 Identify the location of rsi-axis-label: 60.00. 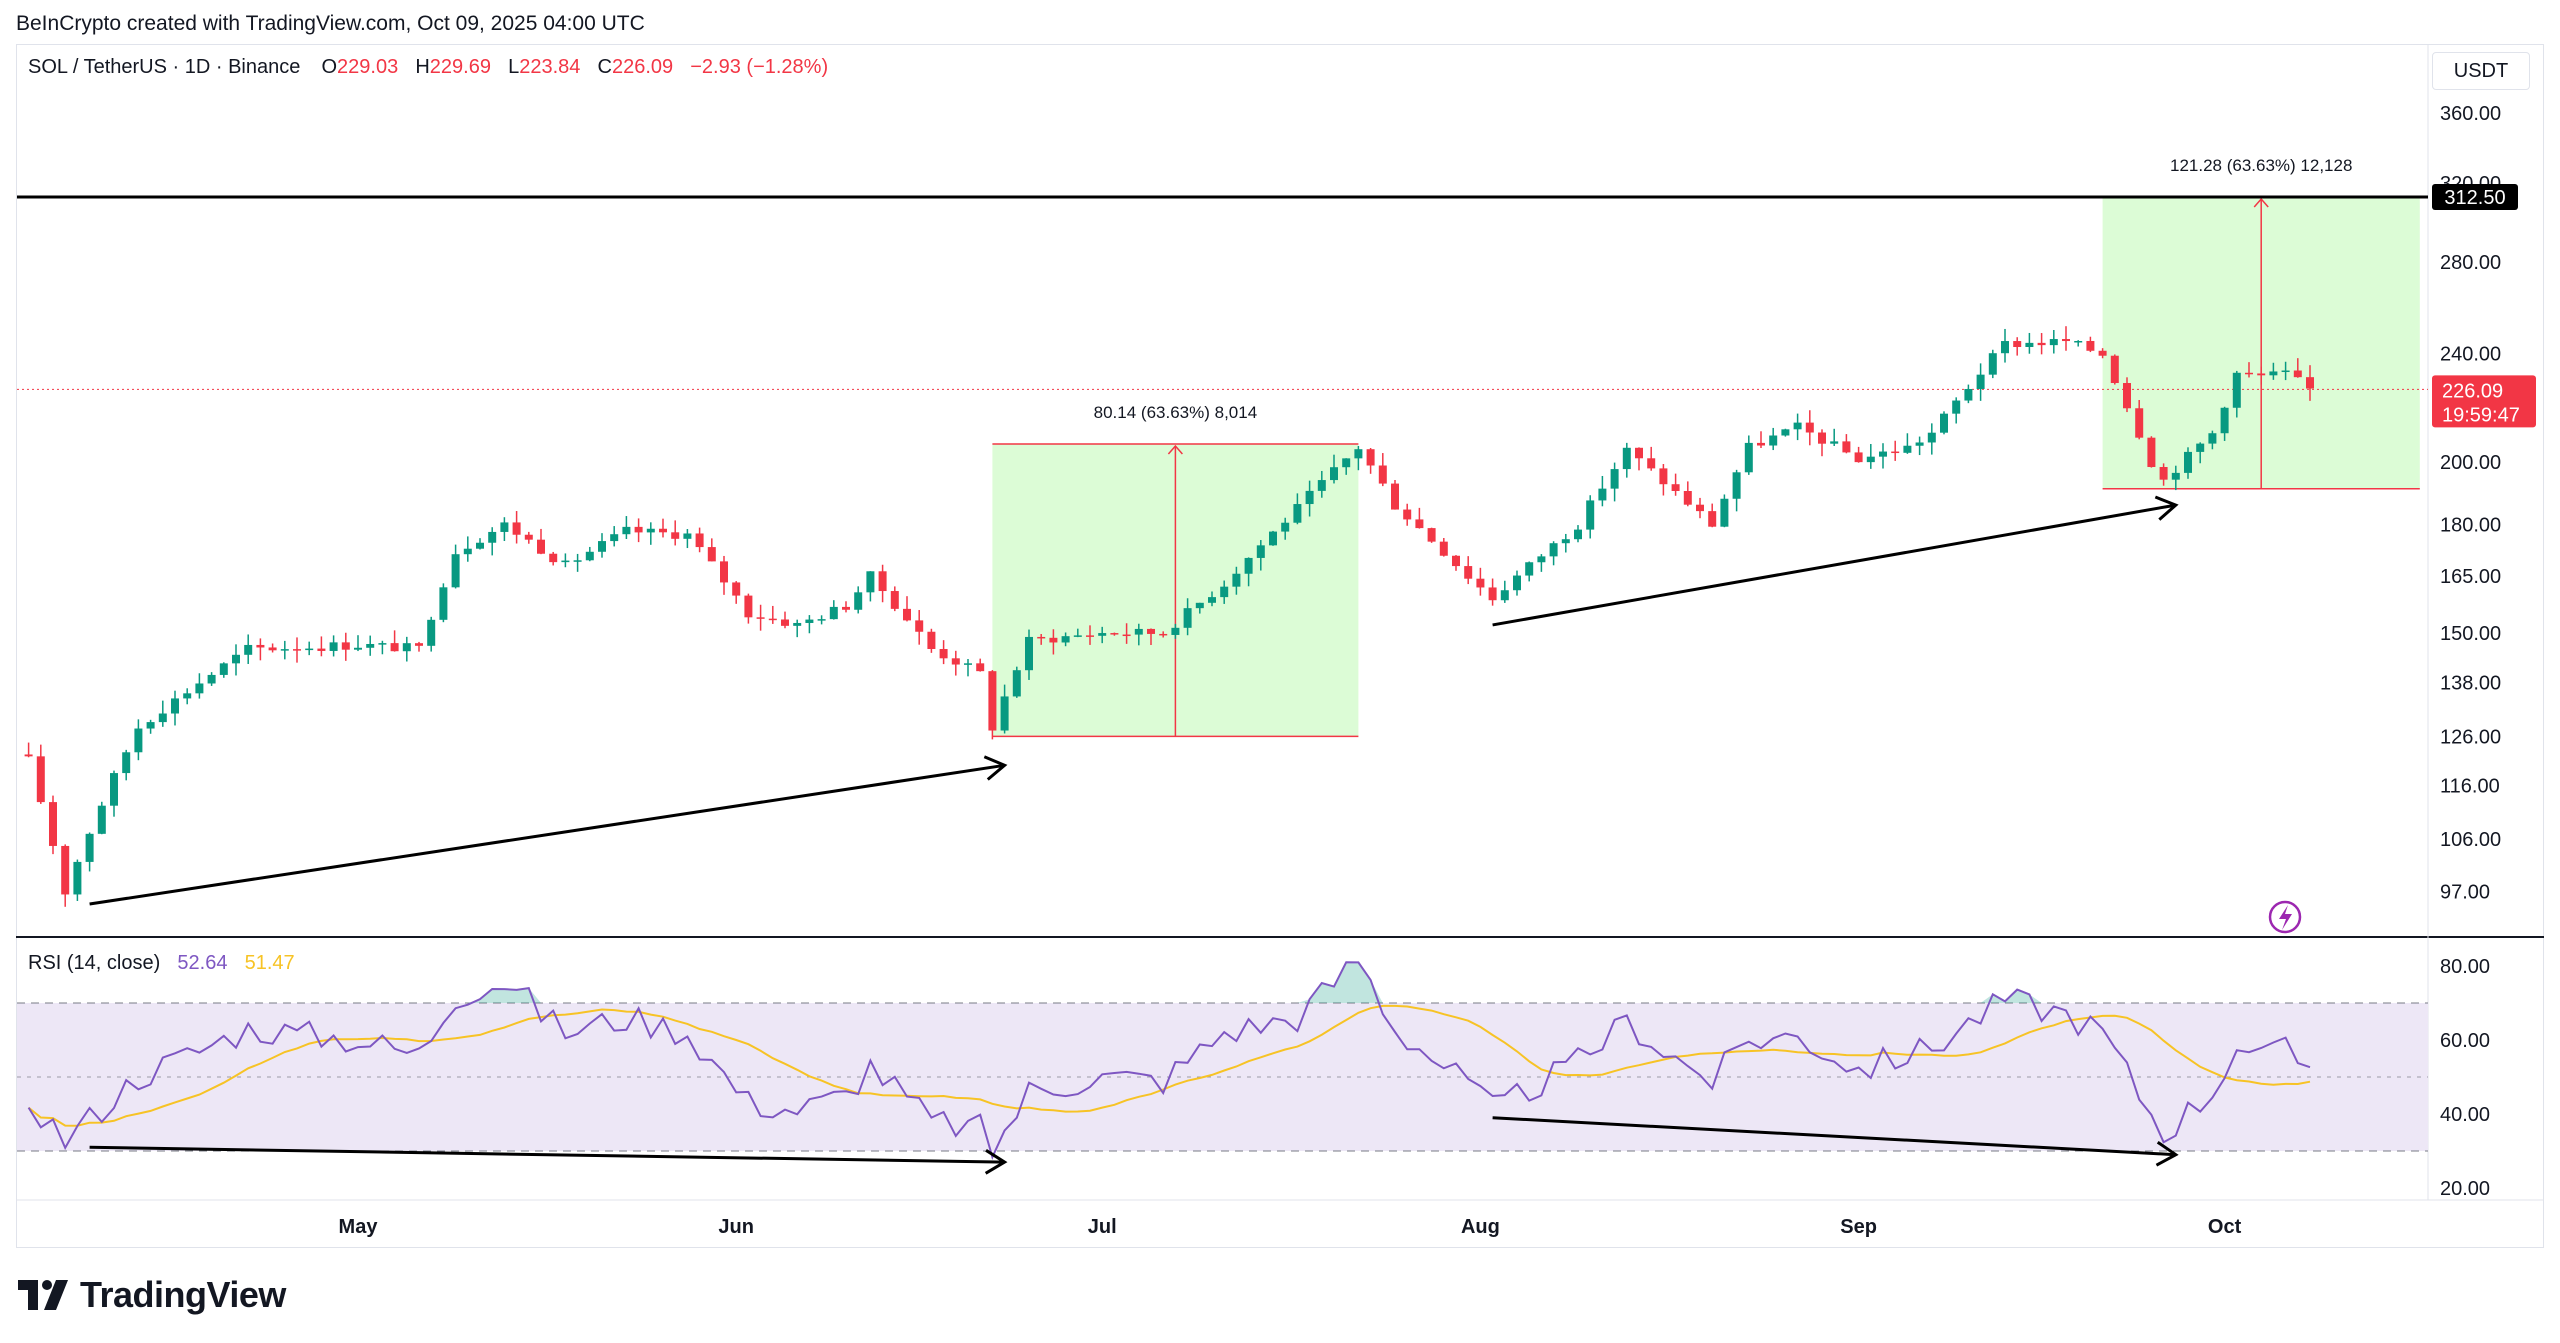
(2465, 1041).